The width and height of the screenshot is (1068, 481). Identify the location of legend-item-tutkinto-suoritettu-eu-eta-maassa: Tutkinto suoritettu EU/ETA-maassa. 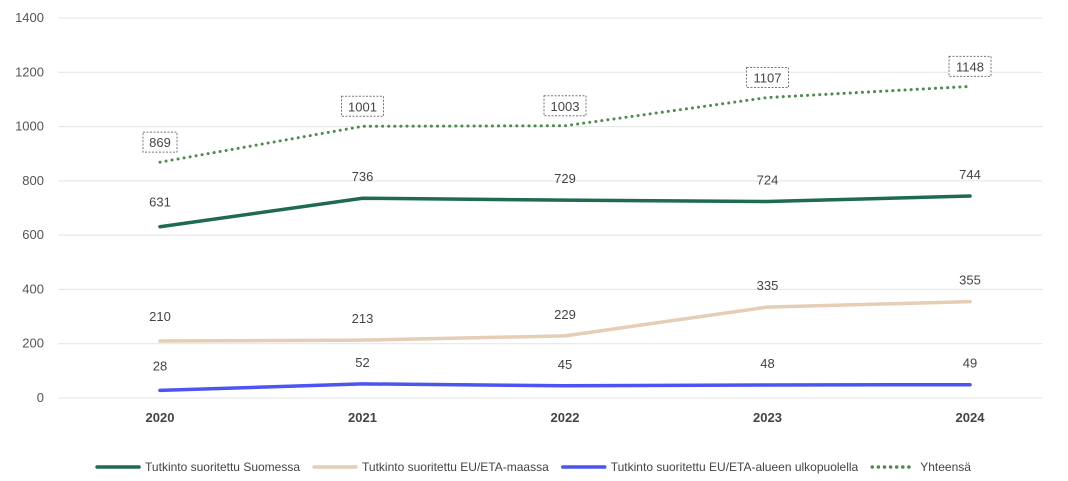
(430, 467).